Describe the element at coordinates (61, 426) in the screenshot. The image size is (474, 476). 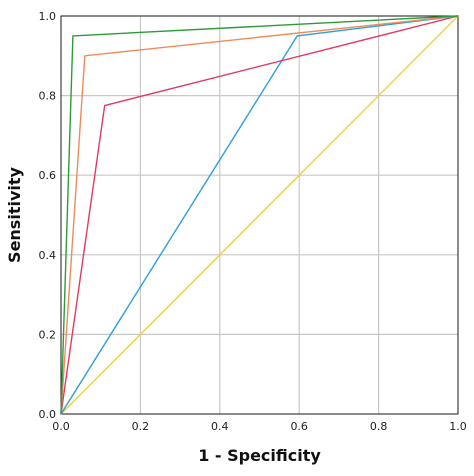
I see `x-tick-label: 0.0` at that location.